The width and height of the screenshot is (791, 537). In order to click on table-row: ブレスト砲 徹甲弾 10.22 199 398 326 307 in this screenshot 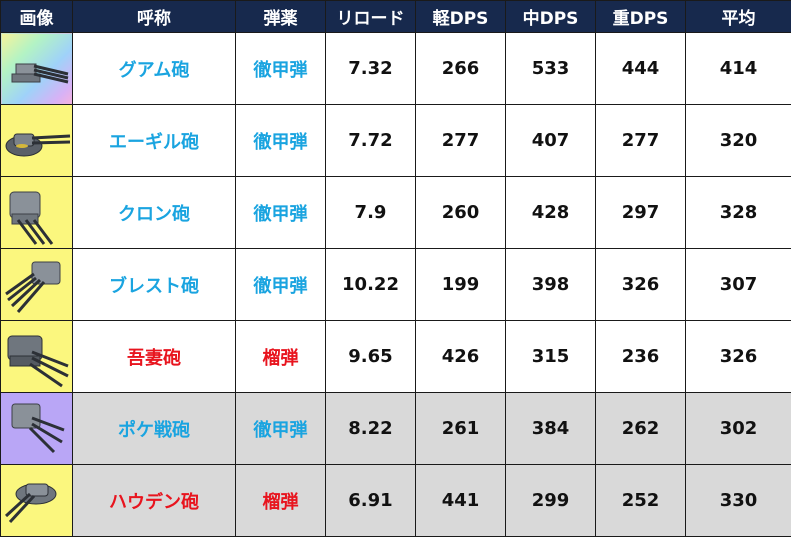, I will do `click(395, 284)`.